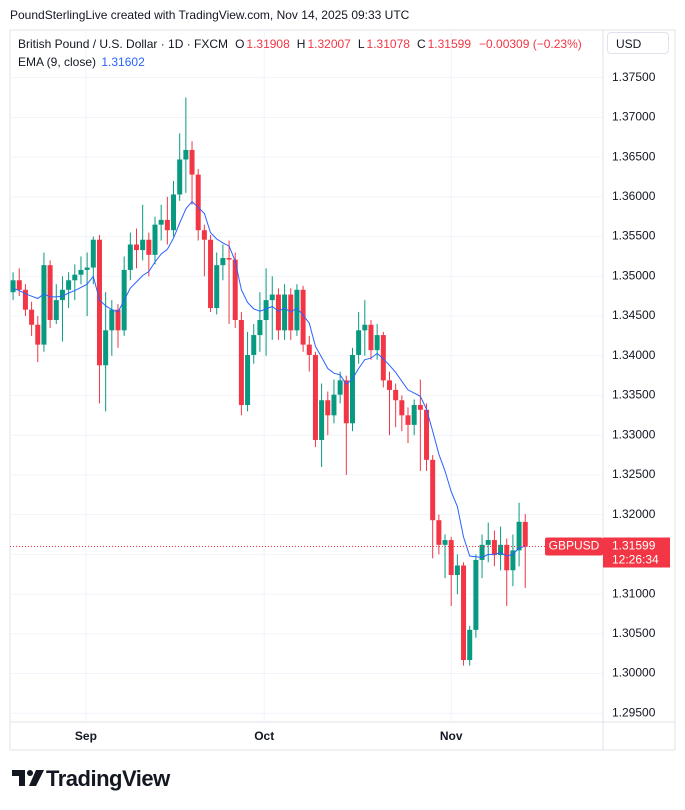 The width and height of the screenshot is (685, 810). Describe the element at coordinates (361, 44) in the screenshot. I see `ohlc-key: L` at that location.